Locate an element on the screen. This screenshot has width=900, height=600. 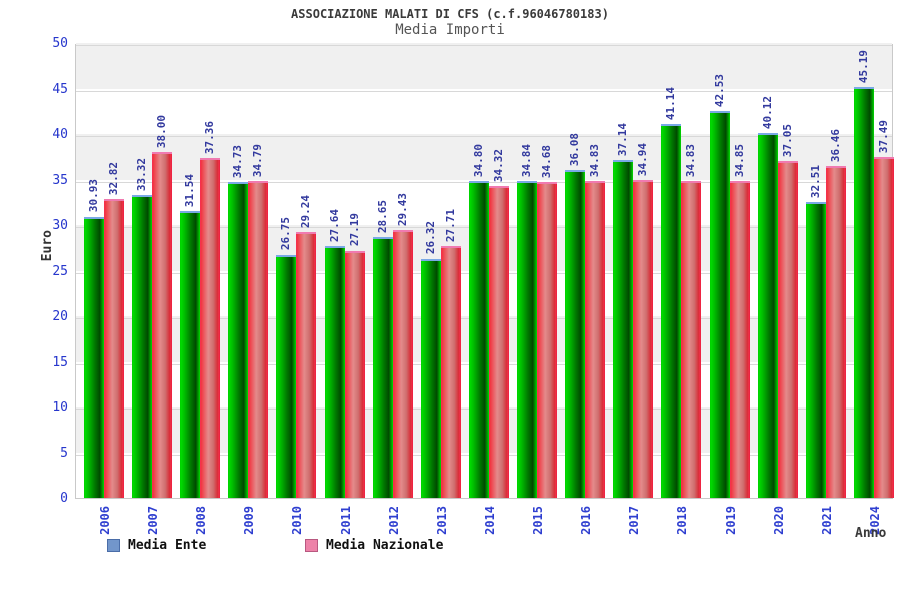
bar-value-label: 37.05 is located at coordinates (787, 140).